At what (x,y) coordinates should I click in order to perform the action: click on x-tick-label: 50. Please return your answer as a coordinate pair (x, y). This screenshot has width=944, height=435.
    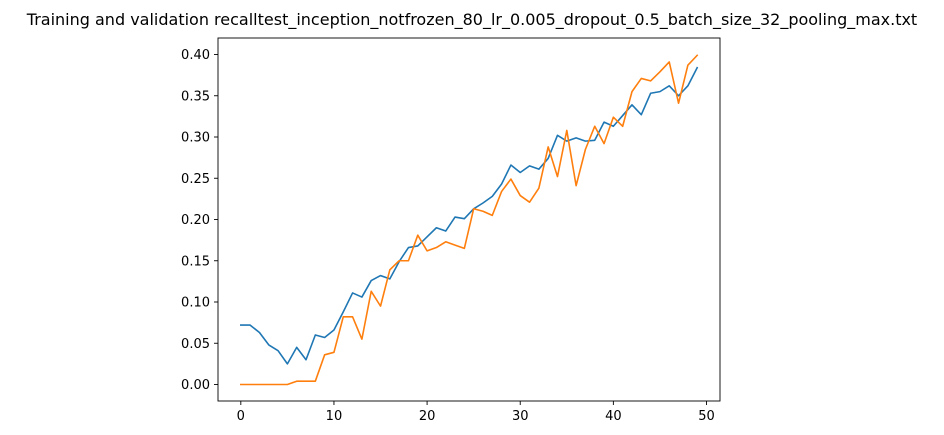
    Looking at the image, I should click on (706, 416).